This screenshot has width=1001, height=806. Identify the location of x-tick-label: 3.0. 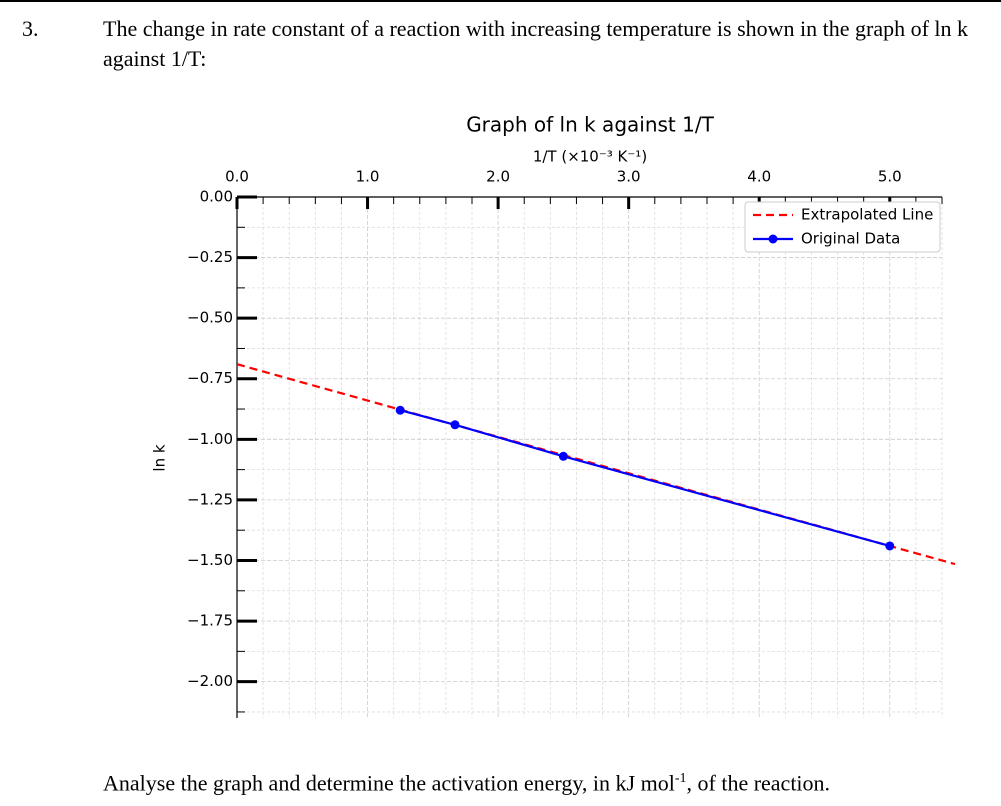
(629, 177).